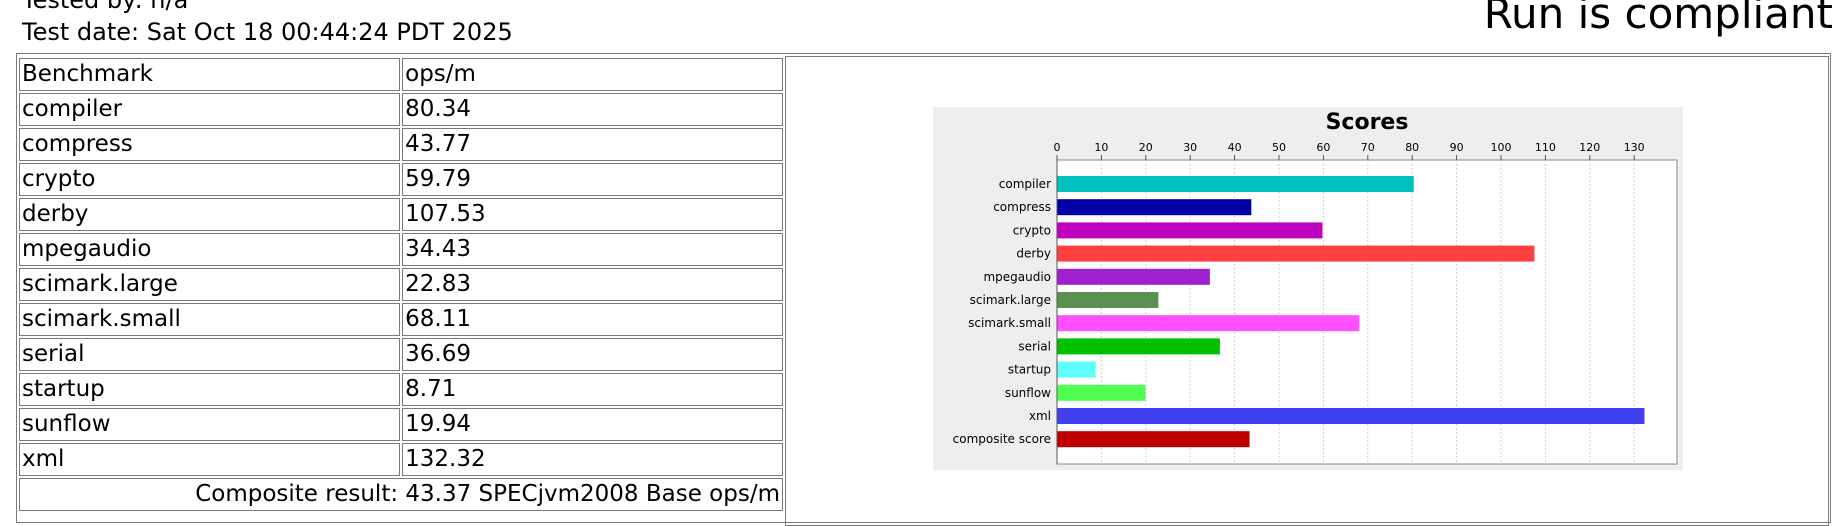 Image resolution: width=1837 pixels, height=526 pixels. I want to click on header-ops-per-minute: ops/m, so click(592, 74).